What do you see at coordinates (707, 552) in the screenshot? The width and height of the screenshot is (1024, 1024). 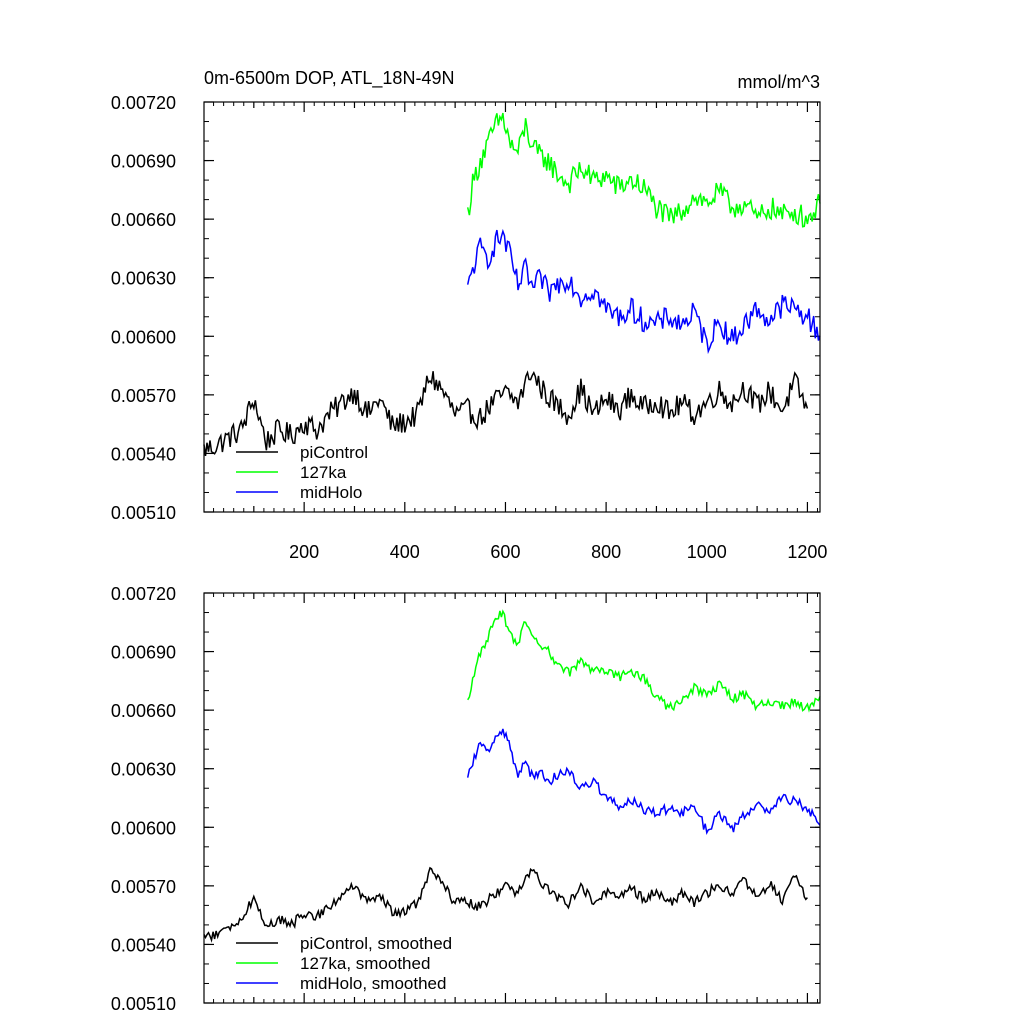 I see `x-tick-label: 1000` at bounding box center [707, 552].